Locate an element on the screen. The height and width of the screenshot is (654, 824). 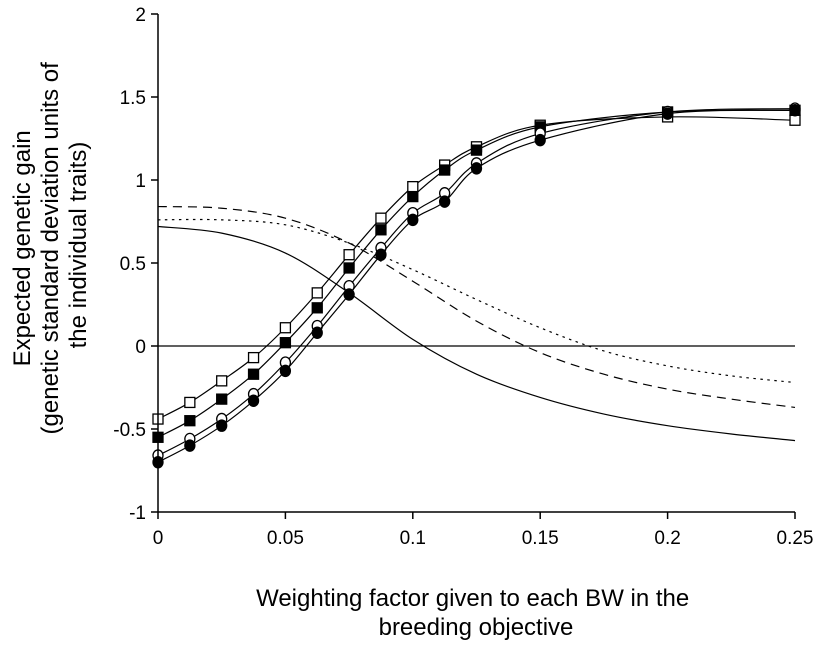
y-tick-label: -0.5 is located at coordinates (129, 430).